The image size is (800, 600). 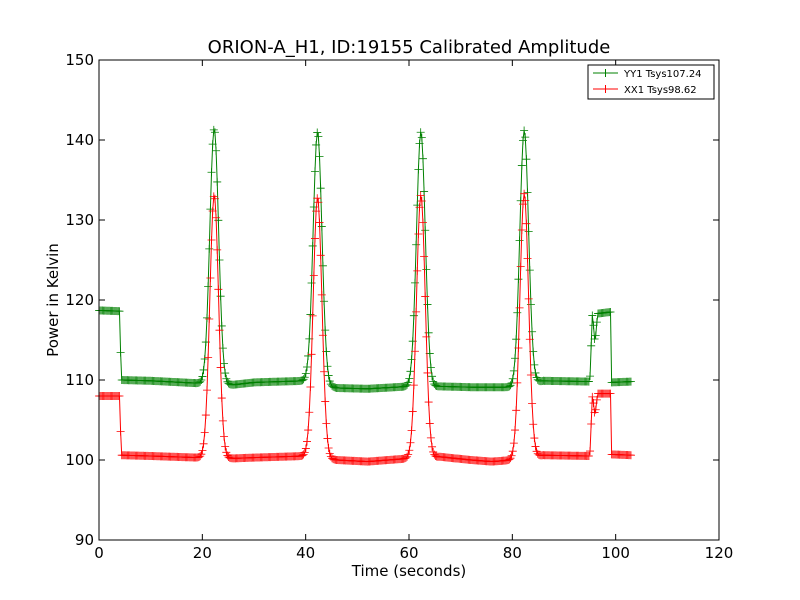 I want to click on x-tick-label: 120, so click(x=719, y=553).